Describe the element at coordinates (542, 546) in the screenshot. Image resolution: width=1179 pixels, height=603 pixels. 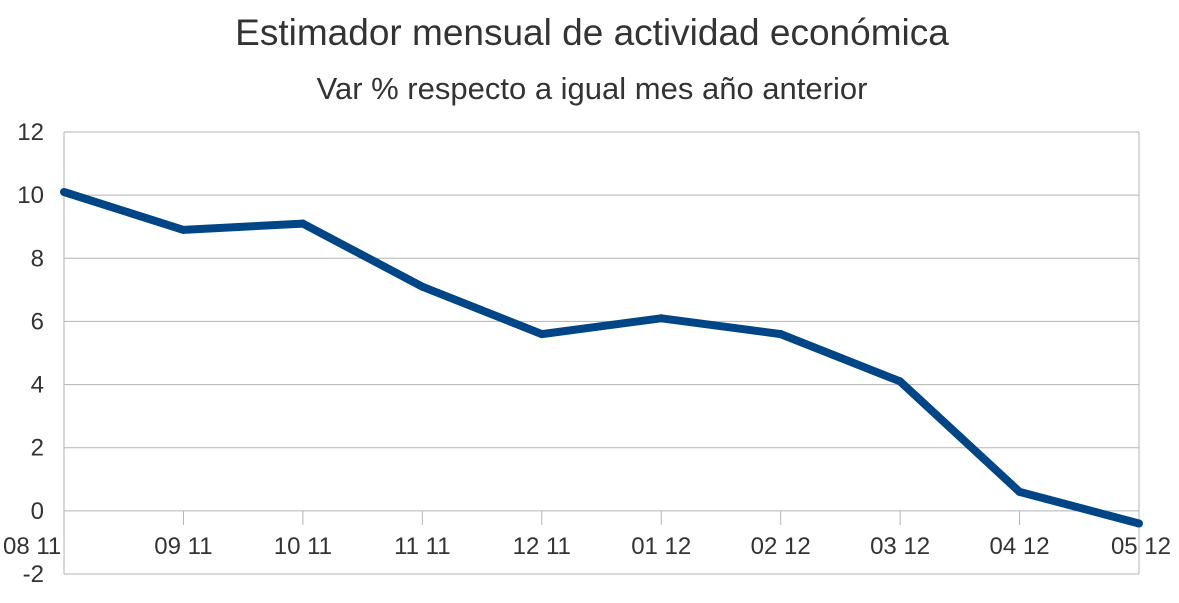
I see `x-tick-label: 12 11` at that location.